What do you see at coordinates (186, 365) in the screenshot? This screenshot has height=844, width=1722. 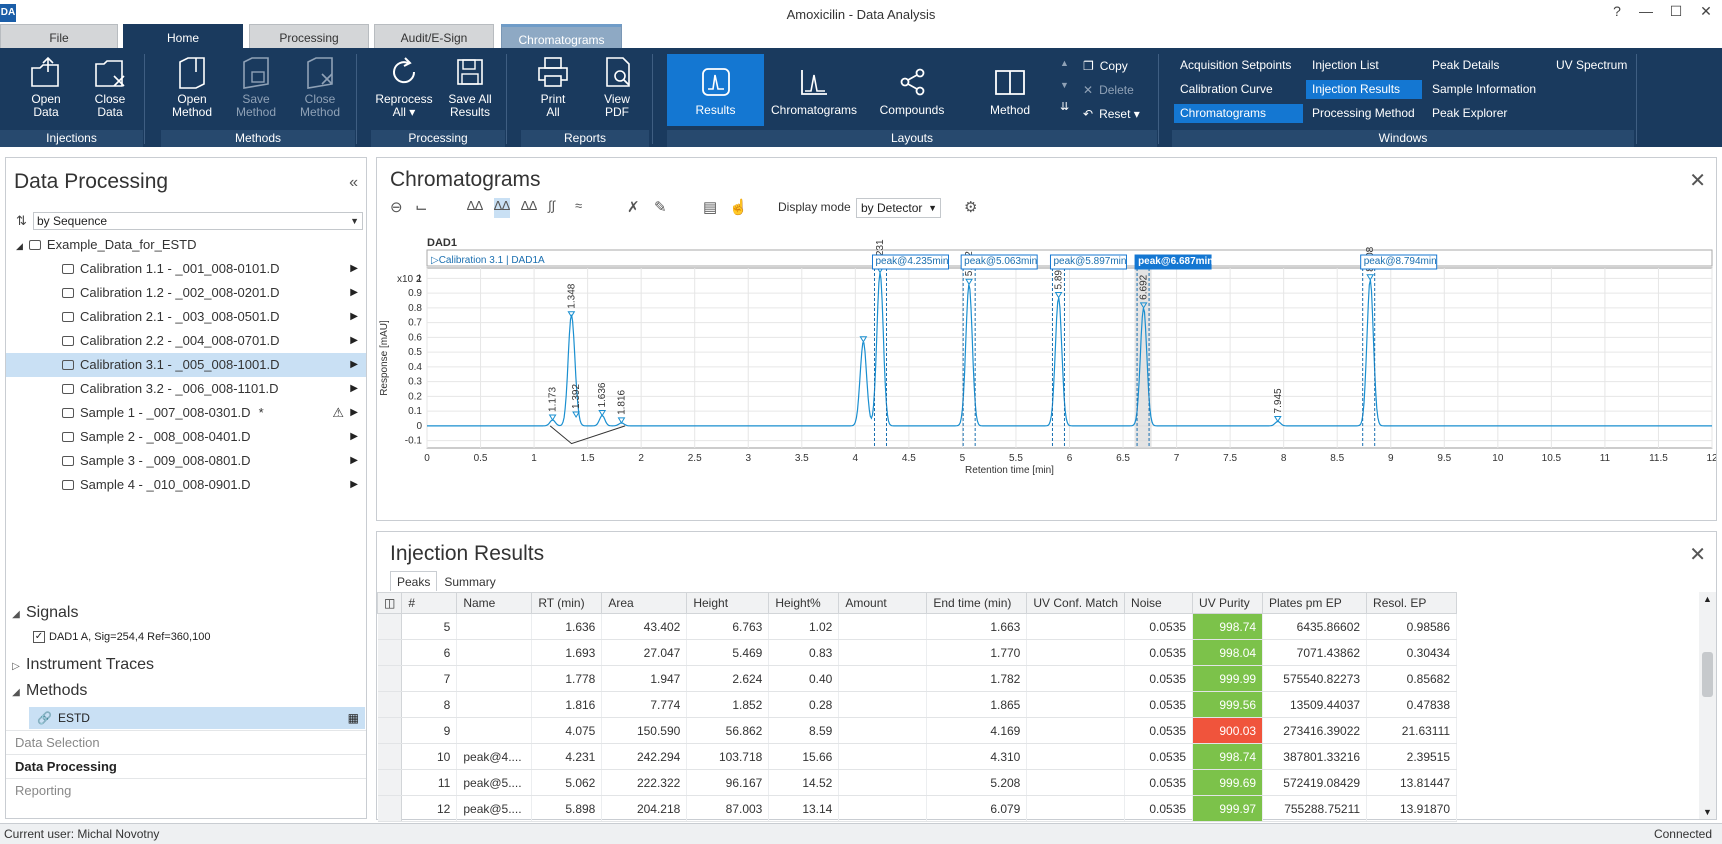 I see `tree-item-injection: Calibration 3.1 - _005_008-1001.D ▶` at bounding box center [186, 365].